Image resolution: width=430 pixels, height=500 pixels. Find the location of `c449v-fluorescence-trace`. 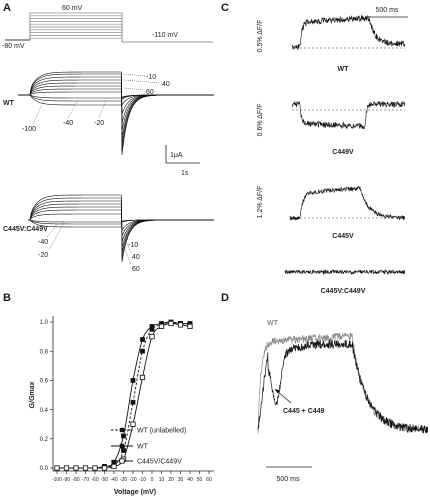

c449v-fluorescence-trace is located at coordinates (348, 115).